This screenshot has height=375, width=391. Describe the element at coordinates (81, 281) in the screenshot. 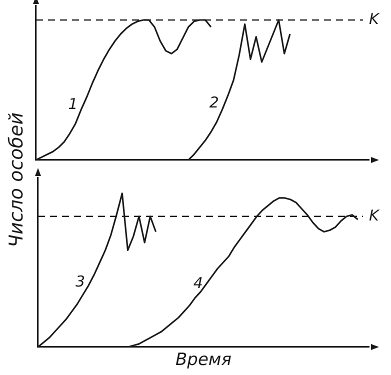

I see `series-label: 3` at that location.